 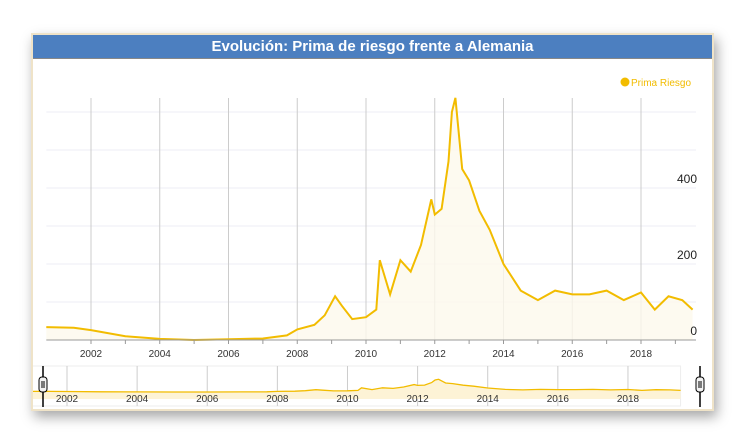 I want to click on navigator-background, so click(x=357, y=386).